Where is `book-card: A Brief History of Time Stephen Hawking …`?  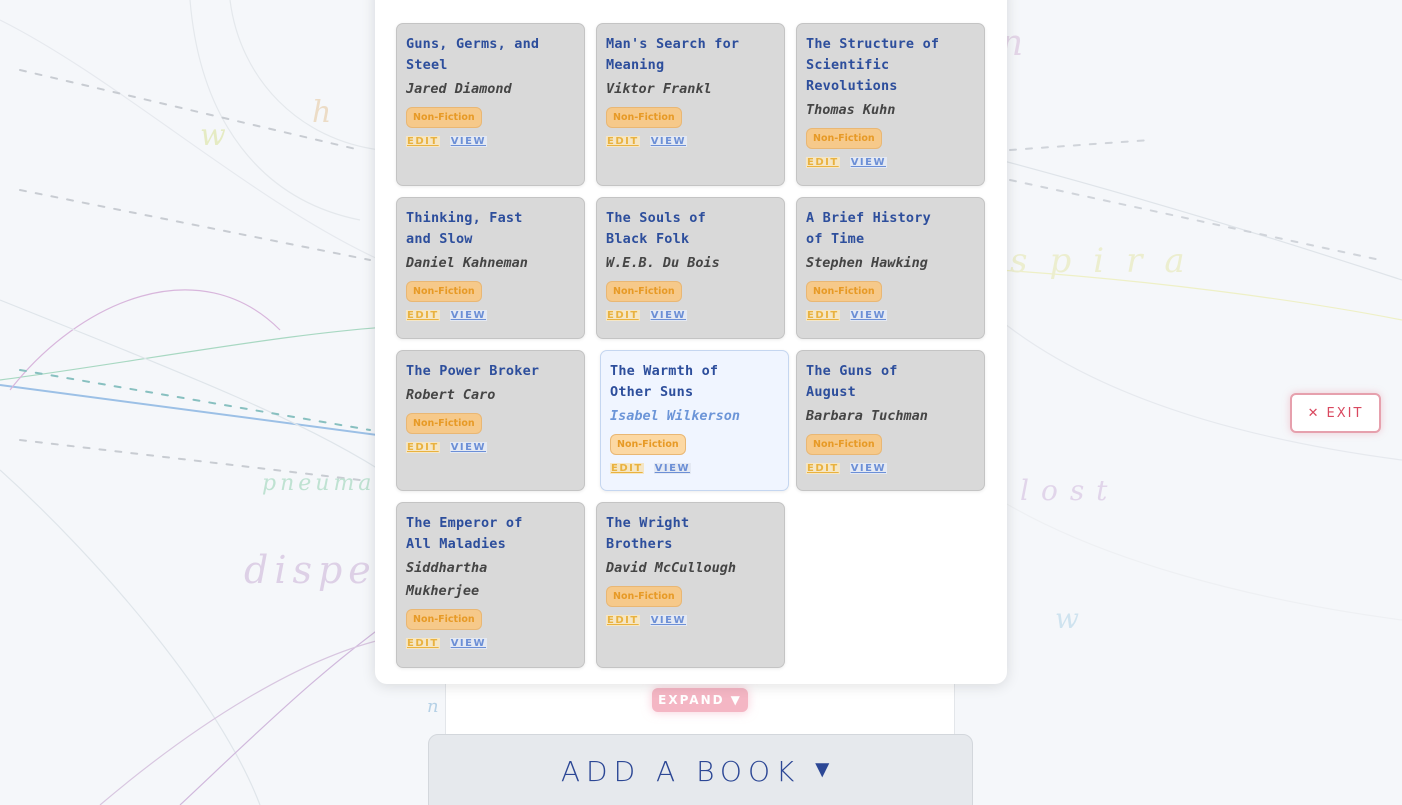 book-card: A Brief History of Time Stephen Hawking … is located at coordinates (890, 268).